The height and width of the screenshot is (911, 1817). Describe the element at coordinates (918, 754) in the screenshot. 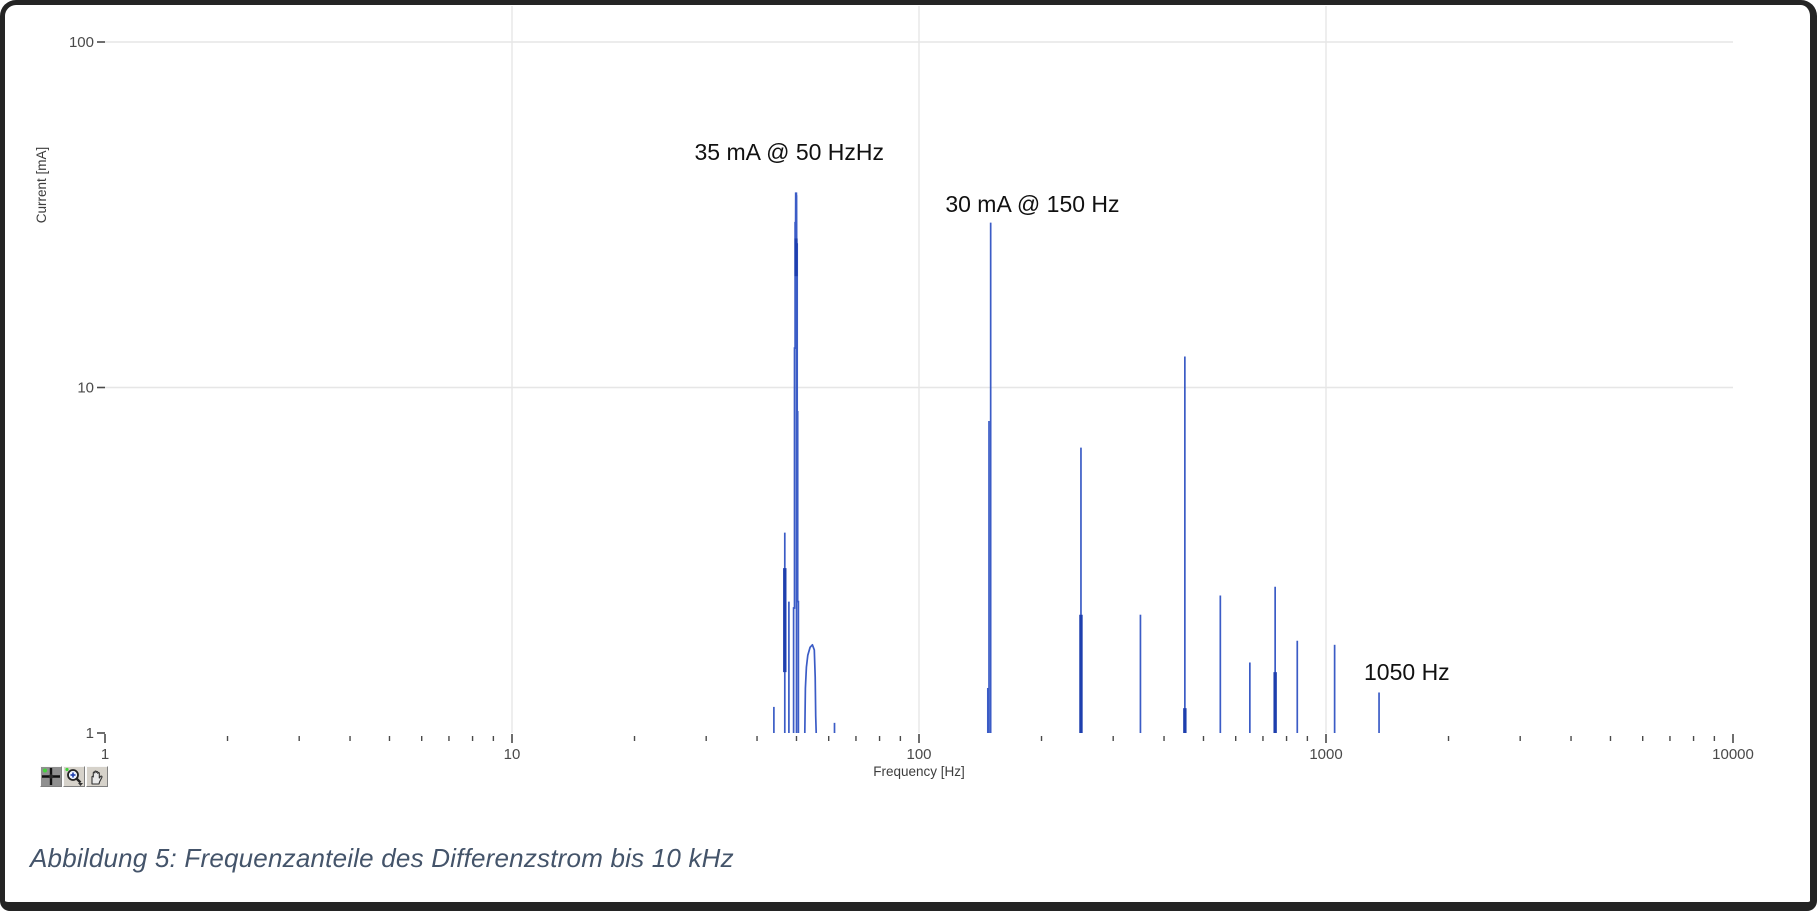

I see `x-tick-label: 100` at that location.